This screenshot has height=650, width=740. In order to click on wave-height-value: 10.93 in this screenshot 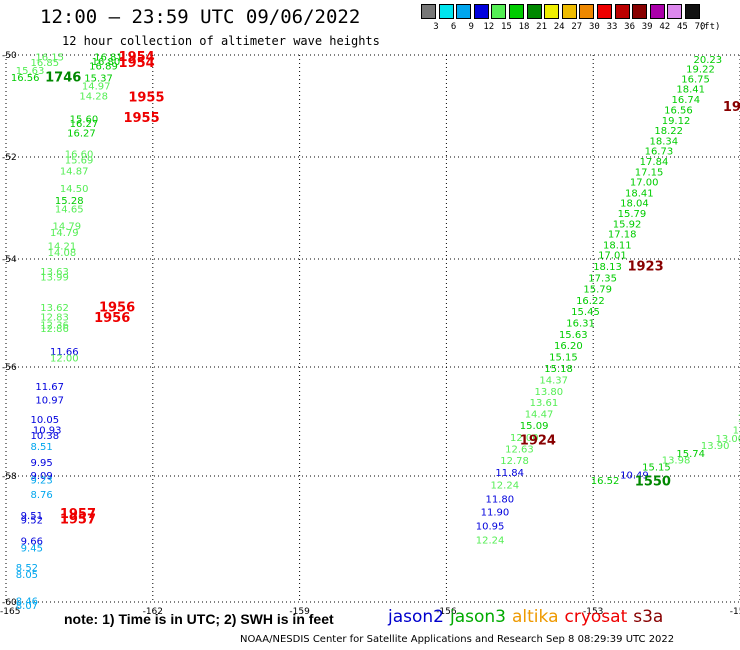, I will do `click(47, 430)`.